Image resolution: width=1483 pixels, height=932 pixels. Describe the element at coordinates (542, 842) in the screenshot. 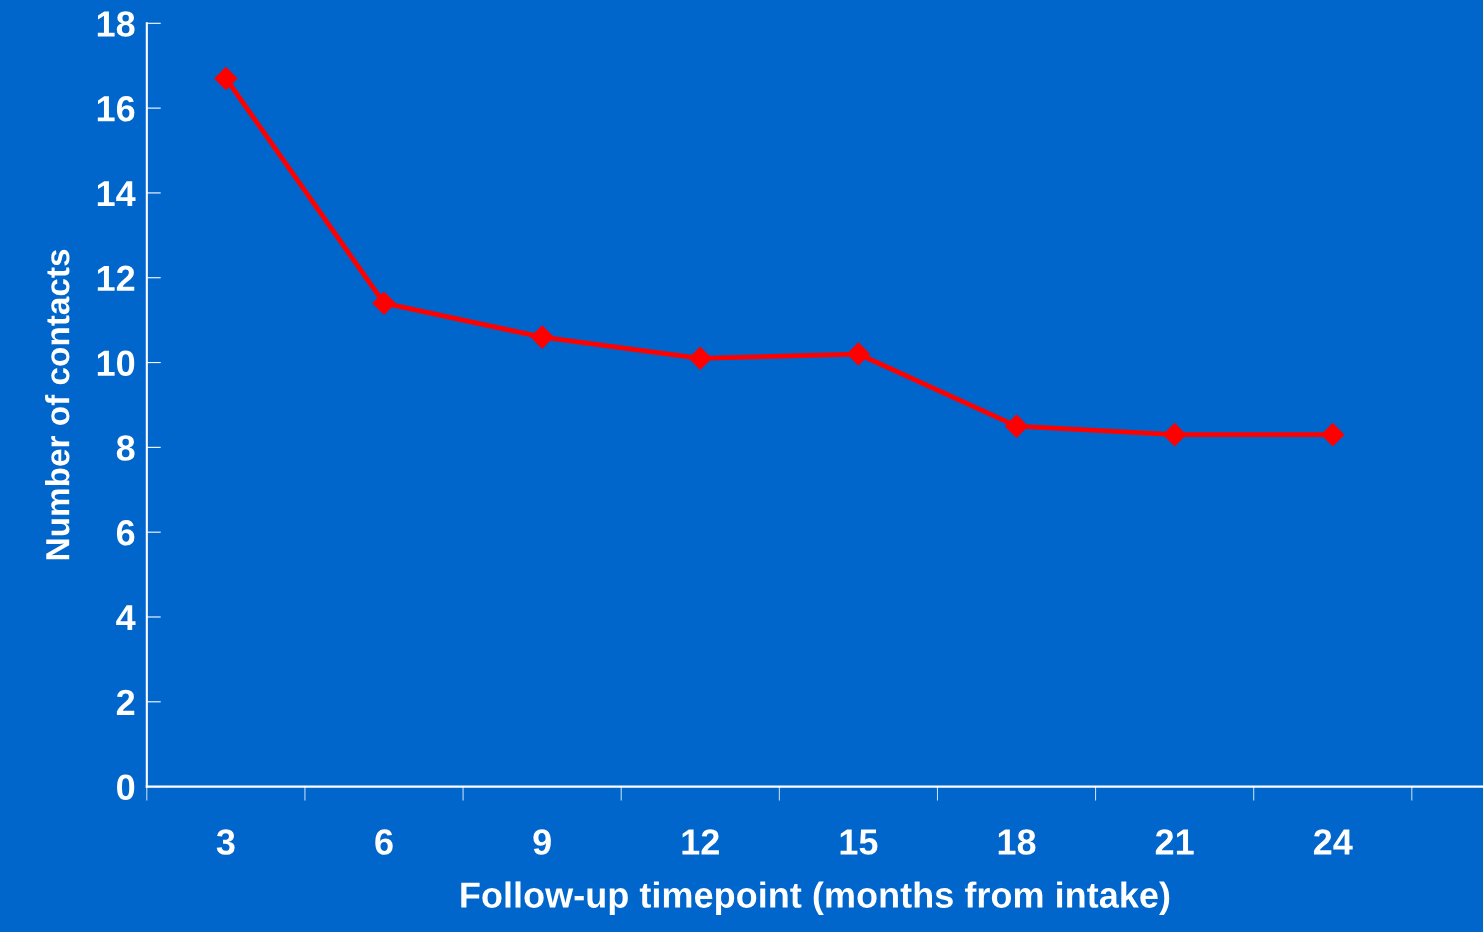

I see `x-tick-label: 9` at that location.